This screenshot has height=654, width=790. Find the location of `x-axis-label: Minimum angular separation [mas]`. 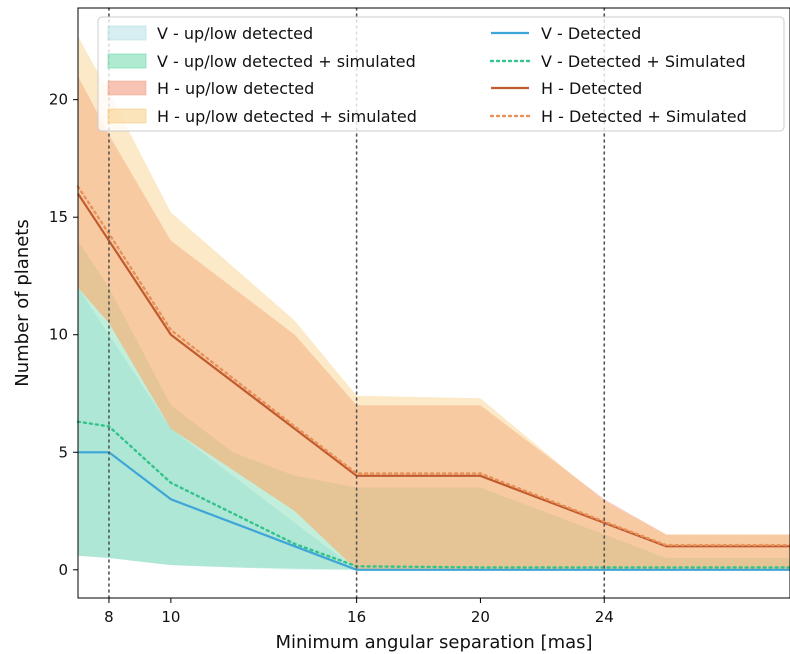

x-axis-label: Minimum angular separation [mas] is located at coordinates (433, 642).